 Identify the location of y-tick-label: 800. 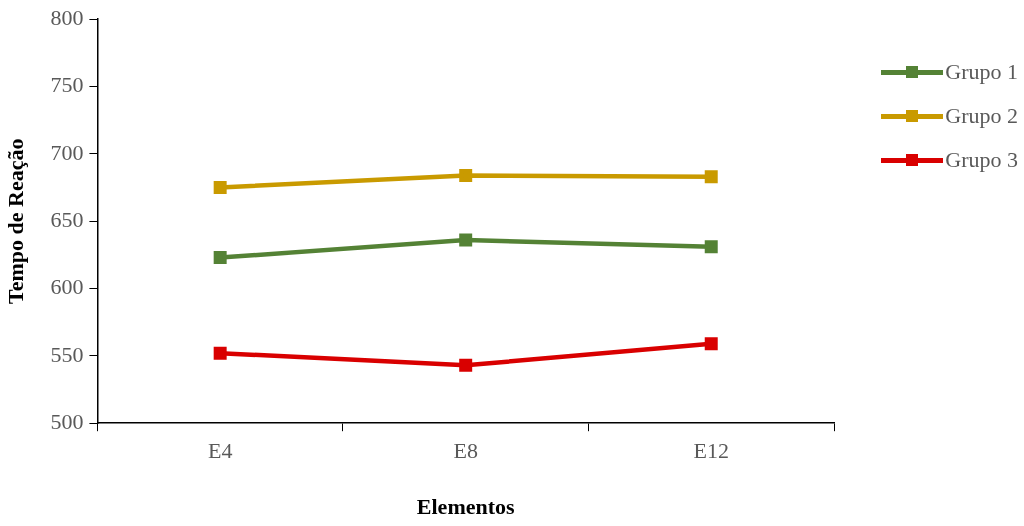
(67, 17).